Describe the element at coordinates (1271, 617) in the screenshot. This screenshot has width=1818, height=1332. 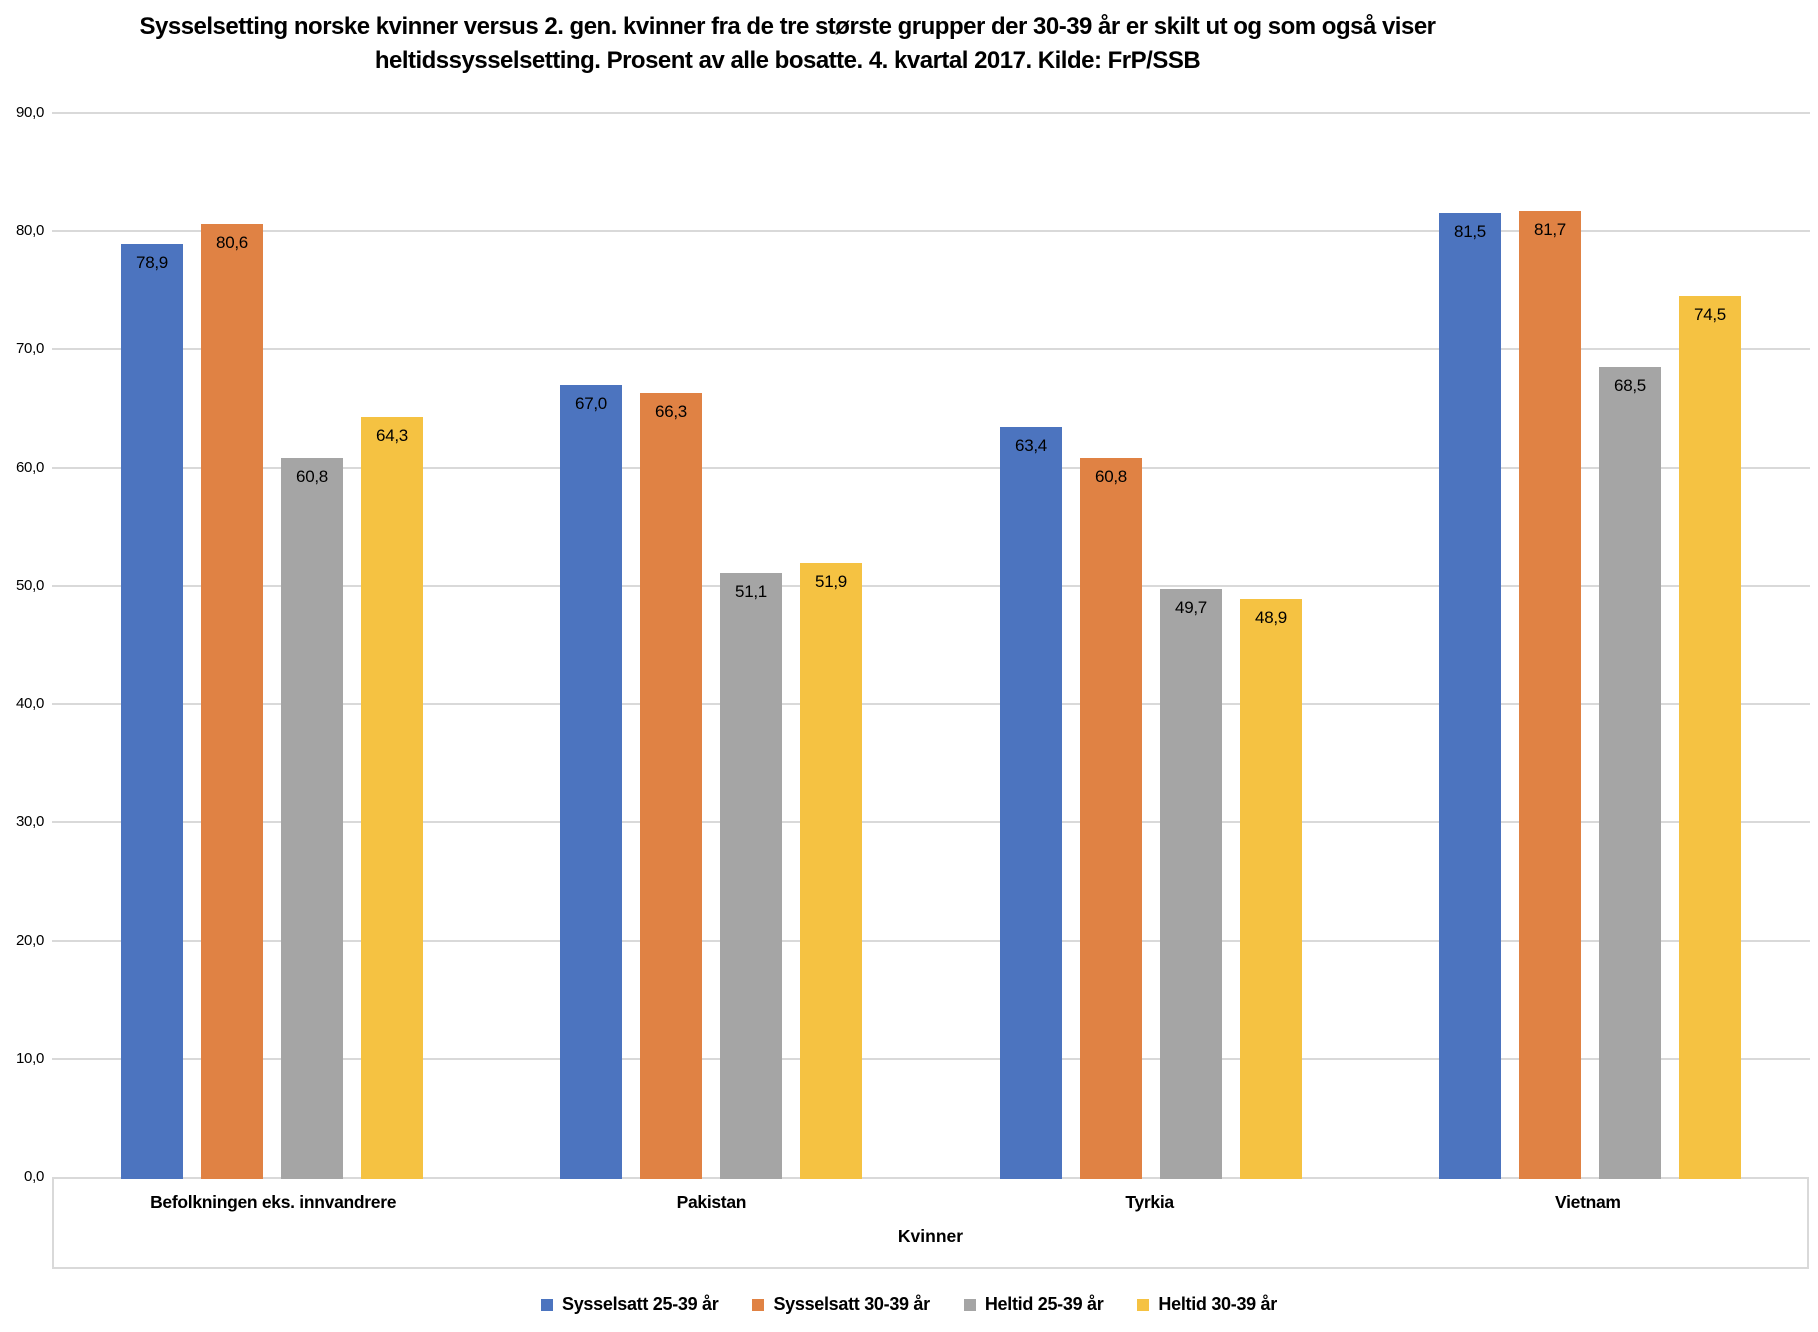
I see `bar-value-label: 48,9` at that location.